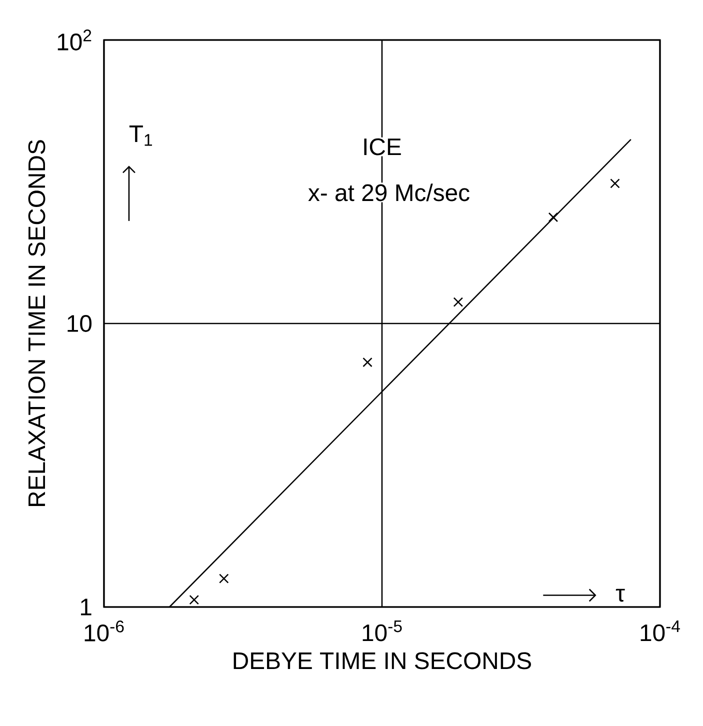  Describe the element at coordinates (75, 40) in the screenshot. I see `y-tick-label: 10$^{2}$` at that location.